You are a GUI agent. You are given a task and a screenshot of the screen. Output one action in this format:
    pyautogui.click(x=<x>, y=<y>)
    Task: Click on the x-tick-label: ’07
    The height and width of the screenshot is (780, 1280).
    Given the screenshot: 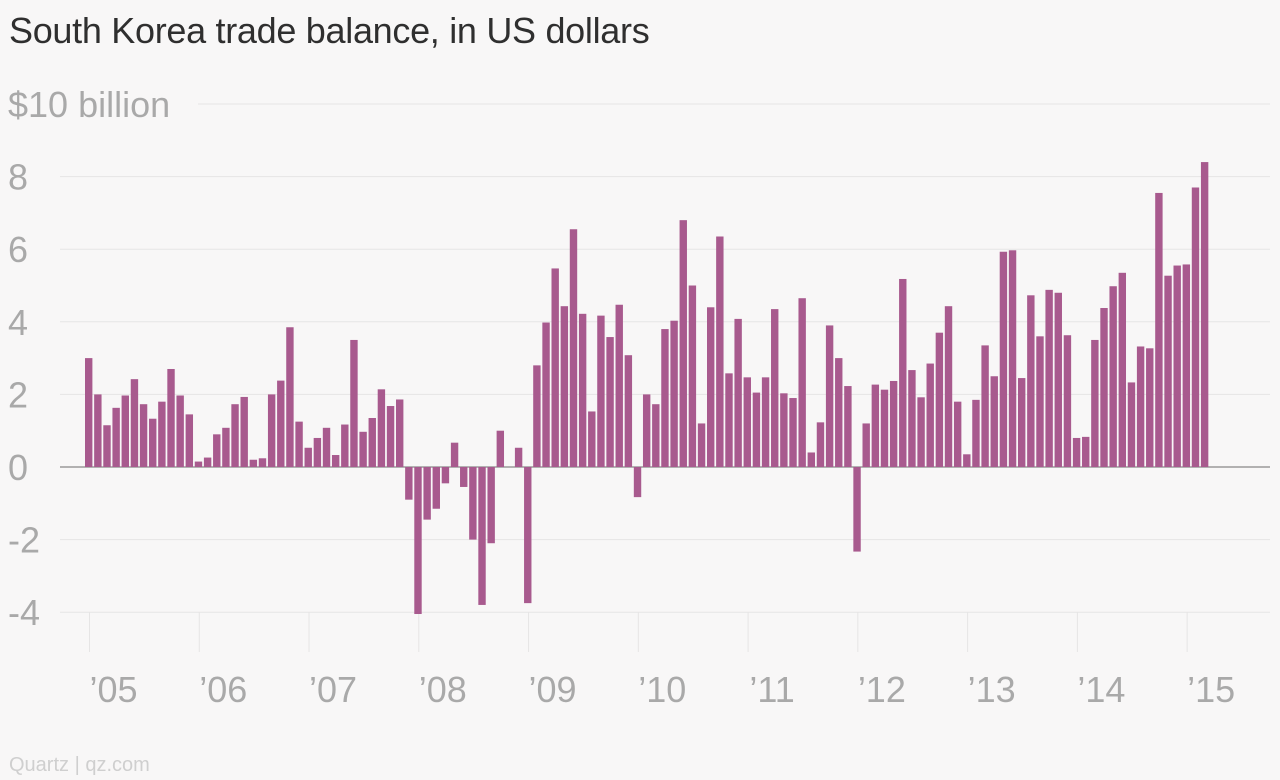 What is the action you would take?
    pyautogui.click(x=333, y=689)
    